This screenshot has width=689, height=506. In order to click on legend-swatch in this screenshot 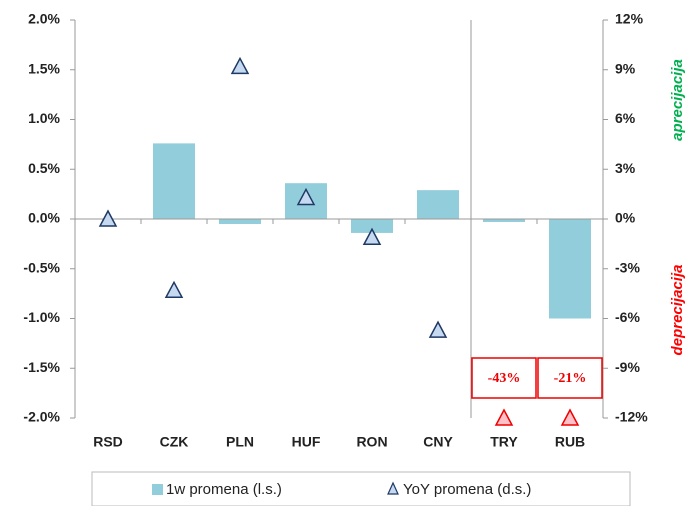, I will do `click(157, 489)`.